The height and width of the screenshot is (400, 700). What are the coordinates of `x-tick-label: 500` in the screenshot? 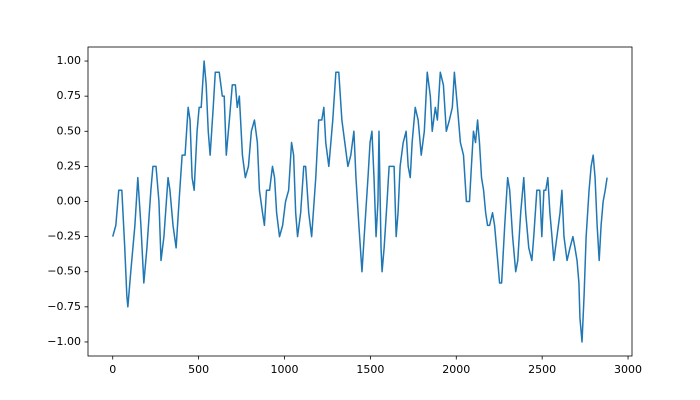 It's located at (198, 369).